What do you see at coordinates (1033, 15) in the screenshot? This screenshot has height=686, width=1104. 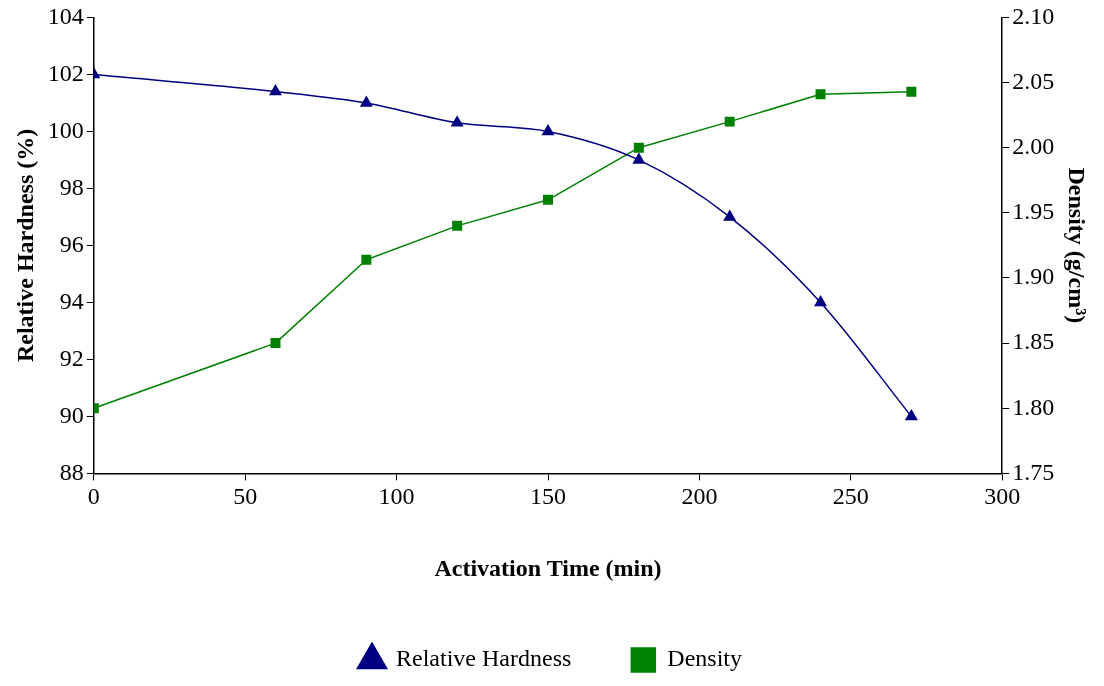 I see `y2-tick-label: 2.10` at bounding box center [1033, 15].